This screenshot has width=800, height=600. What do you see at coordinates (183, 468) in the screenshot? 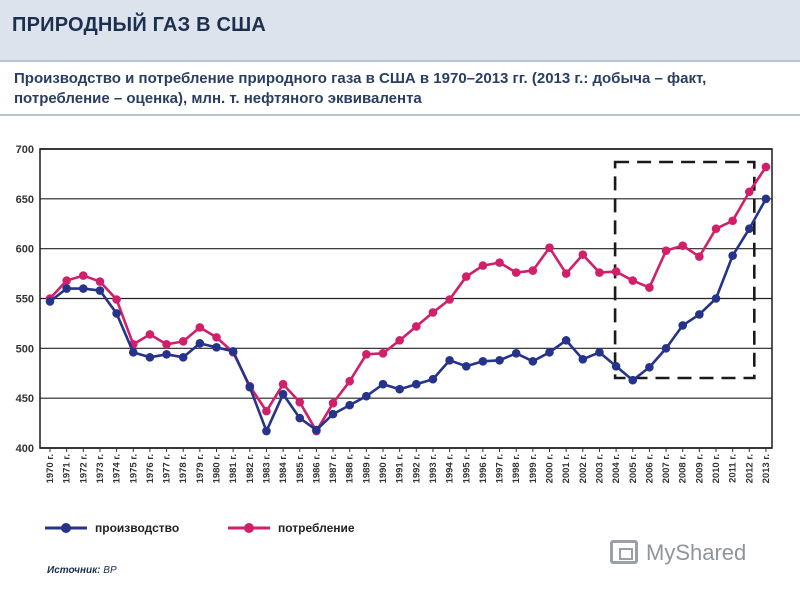
I see `x-tick-label: 1978 г.` at bounding box center [183, 468].